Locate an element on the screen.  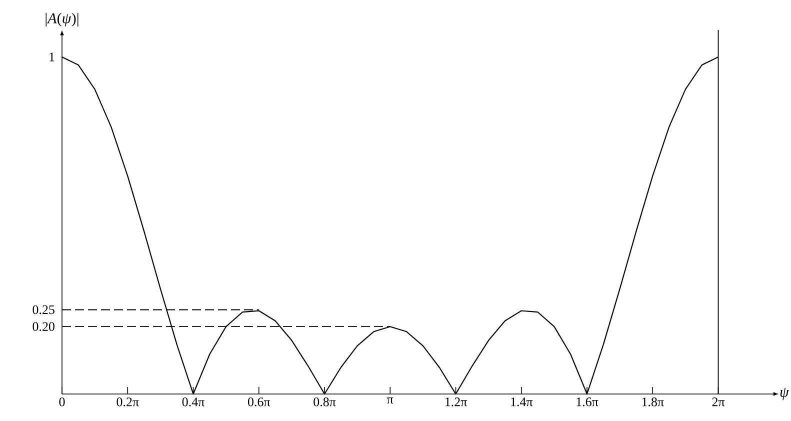
x-tick-label: 0 is located at coordinates (62, 402).